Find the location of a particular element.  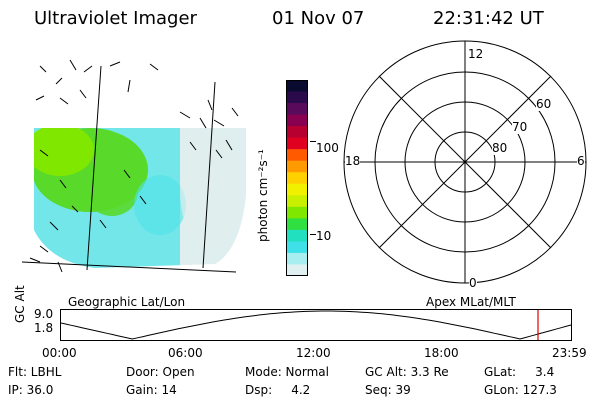

colorbar-label-100: 100 is located at coordinates (327, 148).